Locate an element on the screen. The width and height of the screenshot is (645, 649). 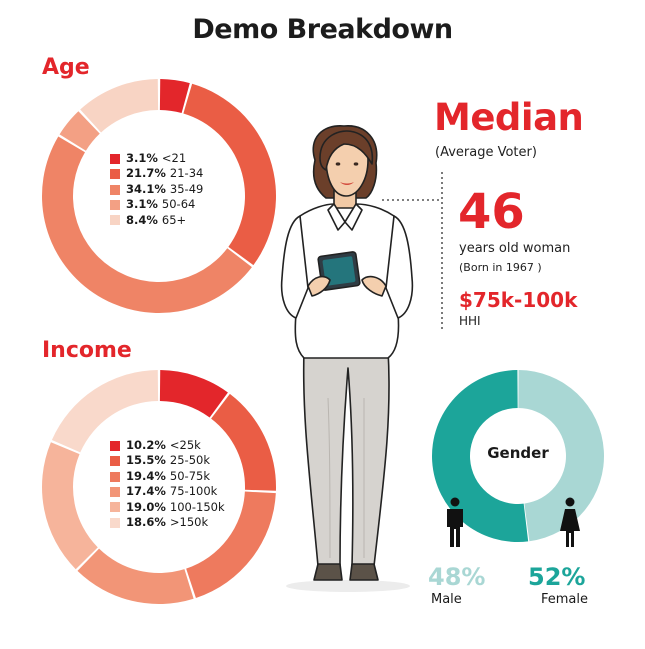
legend-percent: 18.6% is located at coordinates (146, 522).